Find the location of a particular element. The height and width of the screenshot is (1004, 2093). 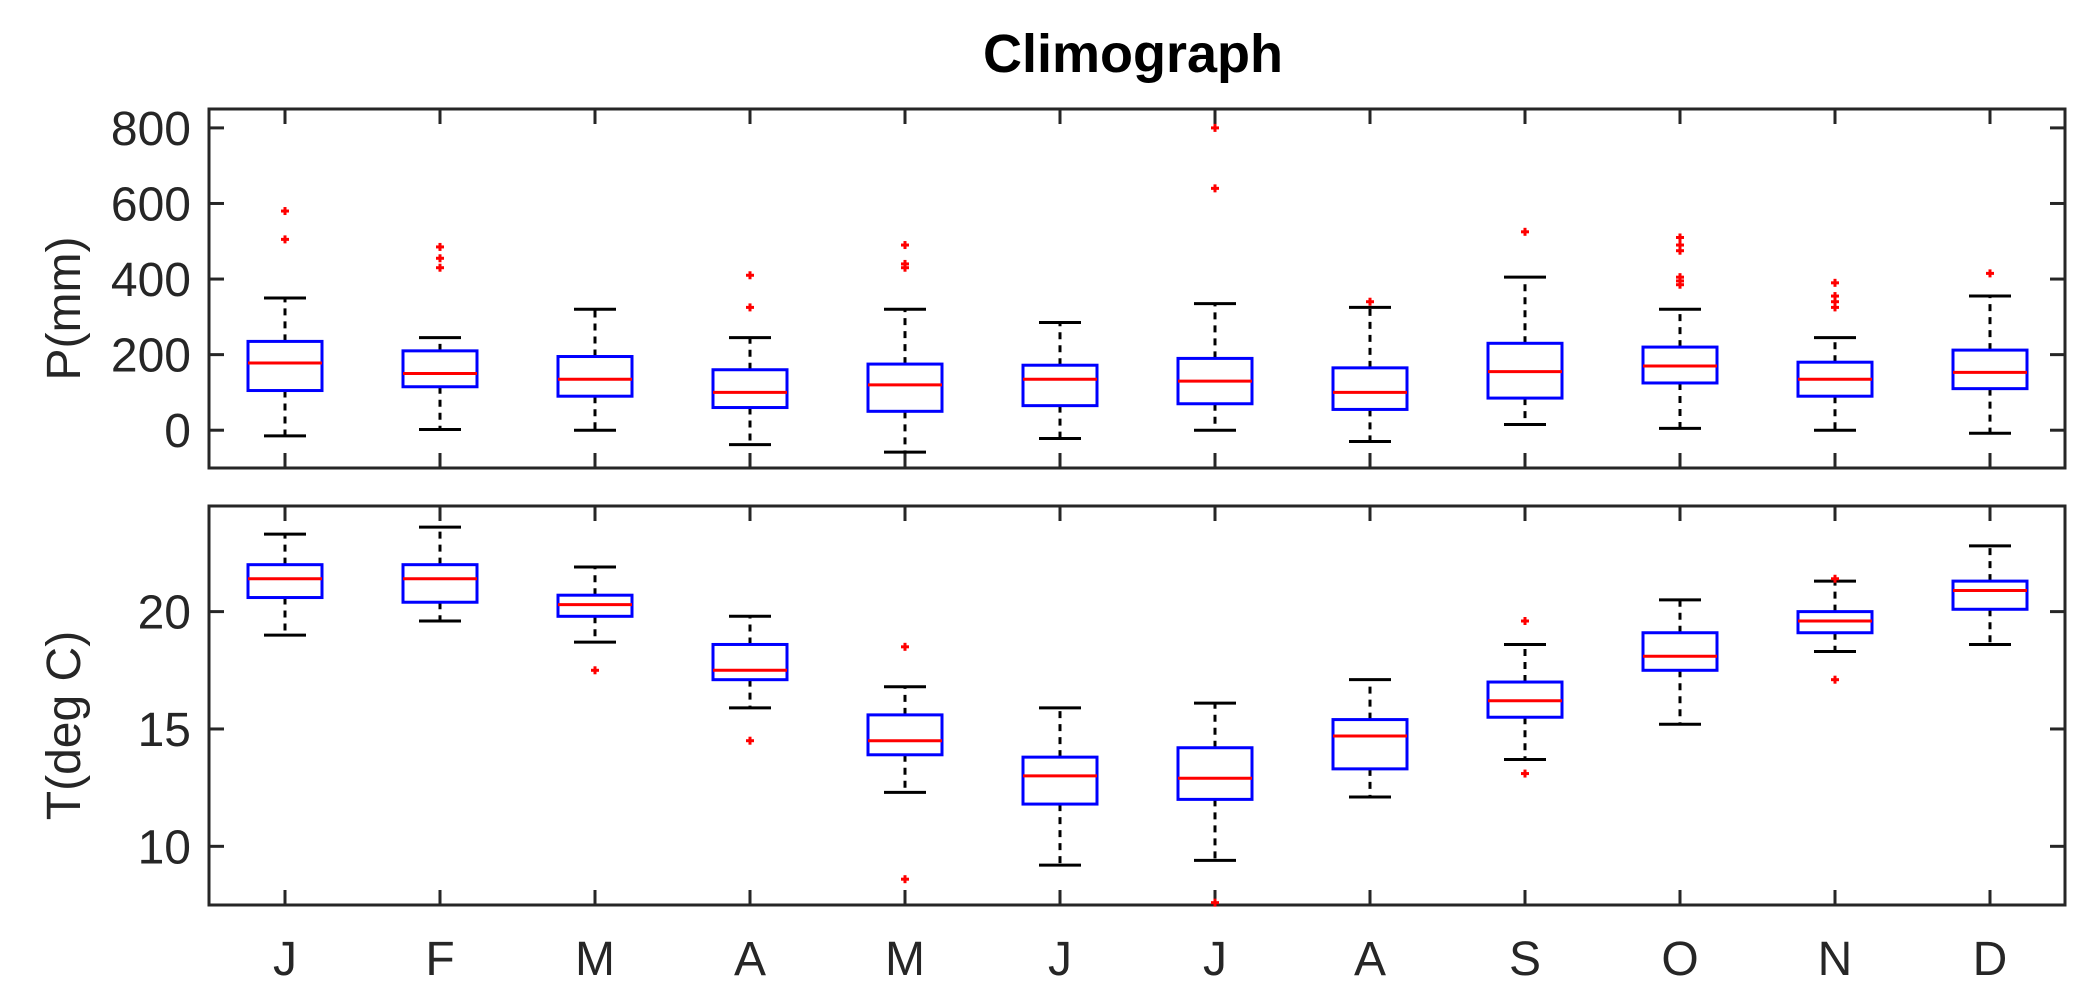

x-tick-label: D is located at coordinates (1990, 959).